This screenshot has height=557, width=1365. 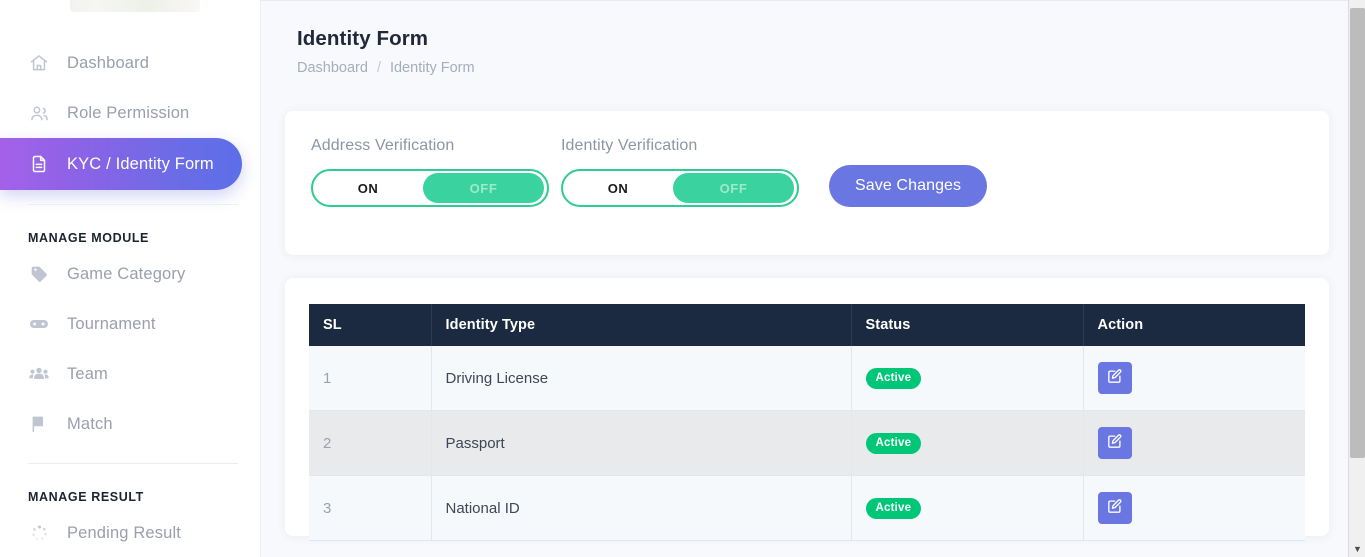 What do you see at coordinates (39, 374) in the screenshot?
I see `team-icon` at bounding box center [39, 374].